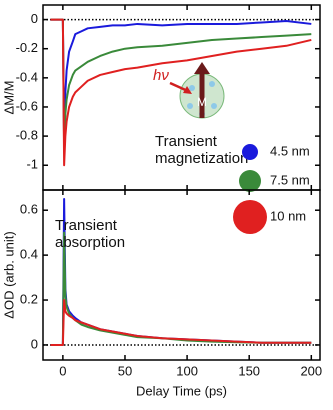  I want to click on y-tick-label: -1, so click(32, 164).